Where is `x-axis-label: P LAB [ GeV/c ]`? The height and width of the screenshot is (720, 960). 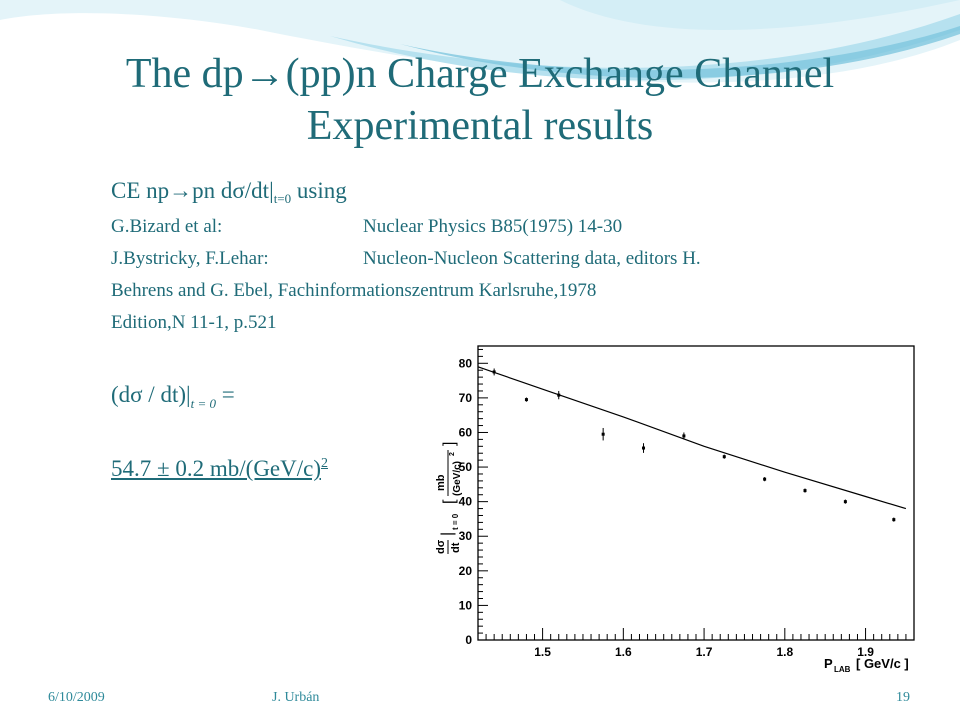
x-axis-label: P LAB [ GeV/c ] is located at coordinates (866, 665).